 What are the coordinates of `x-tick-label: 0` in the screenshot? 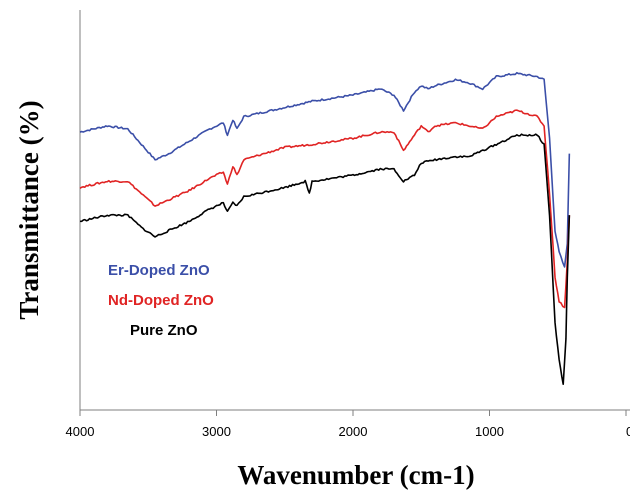 It's located at (628, 431).